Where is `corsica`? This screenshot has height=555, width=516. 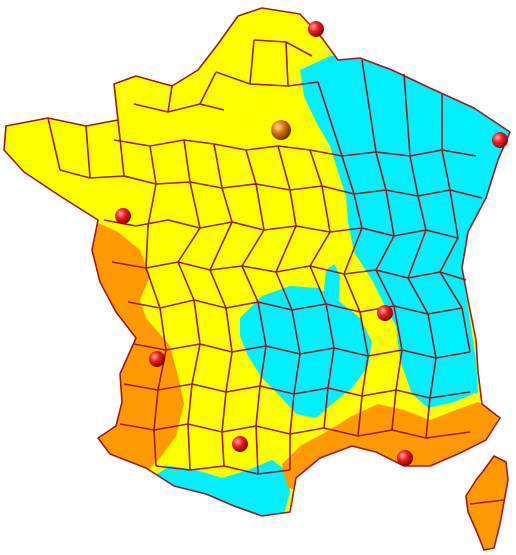
corsica is located at coordinates (487, 503).